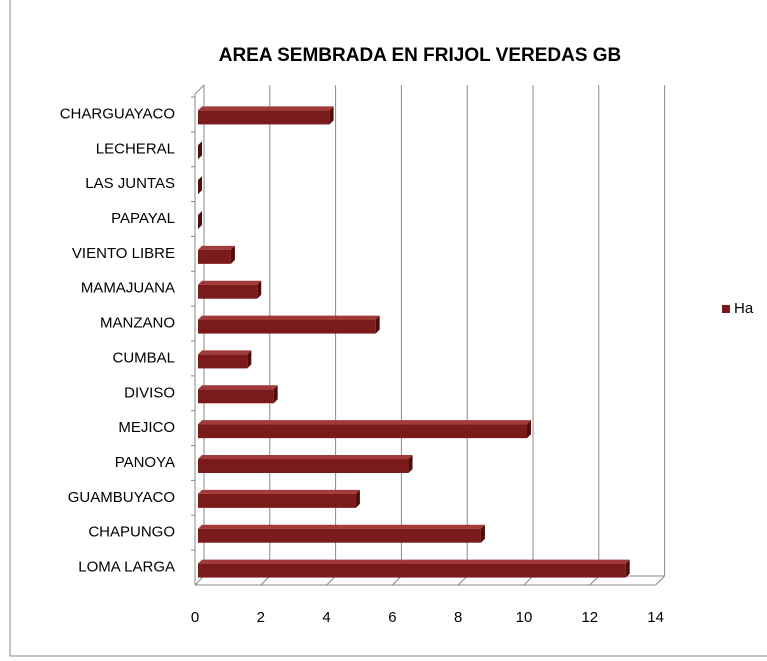 This screenshot has height=661, width=767. Describe the element at coordinates (655, 617) in the screenshot. I see `x-tick-label: 14` at that location.